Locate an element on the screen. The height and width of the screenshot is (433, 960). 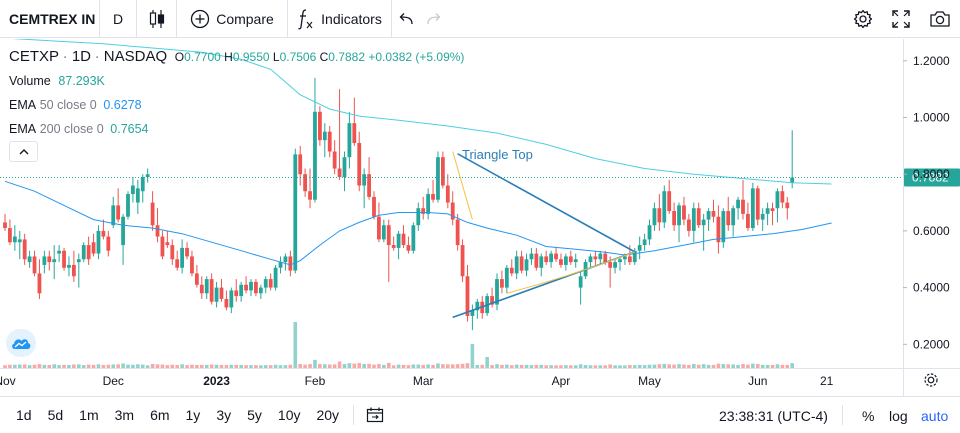
symbol-search-button: CEMTREX IN is located at coordinates (50, 19).